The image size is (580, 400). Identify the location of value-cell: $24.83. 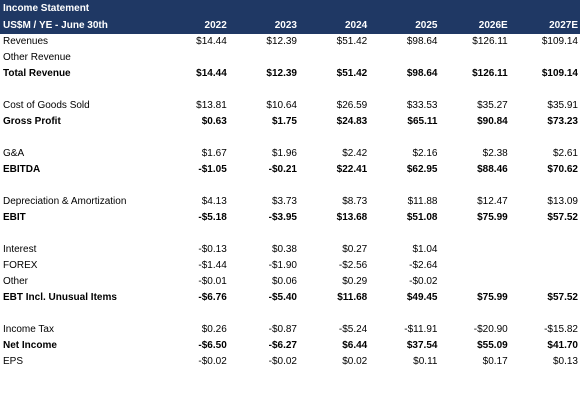
(352, 121).